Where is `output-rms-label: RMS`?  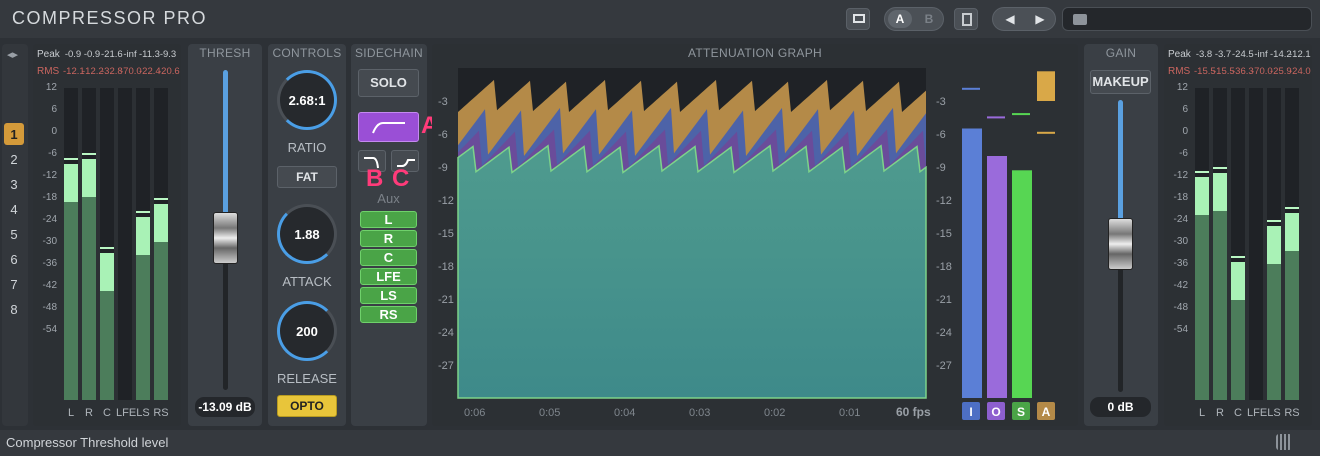
output-rms-label: RMS is located at coordinates (1179, 71).